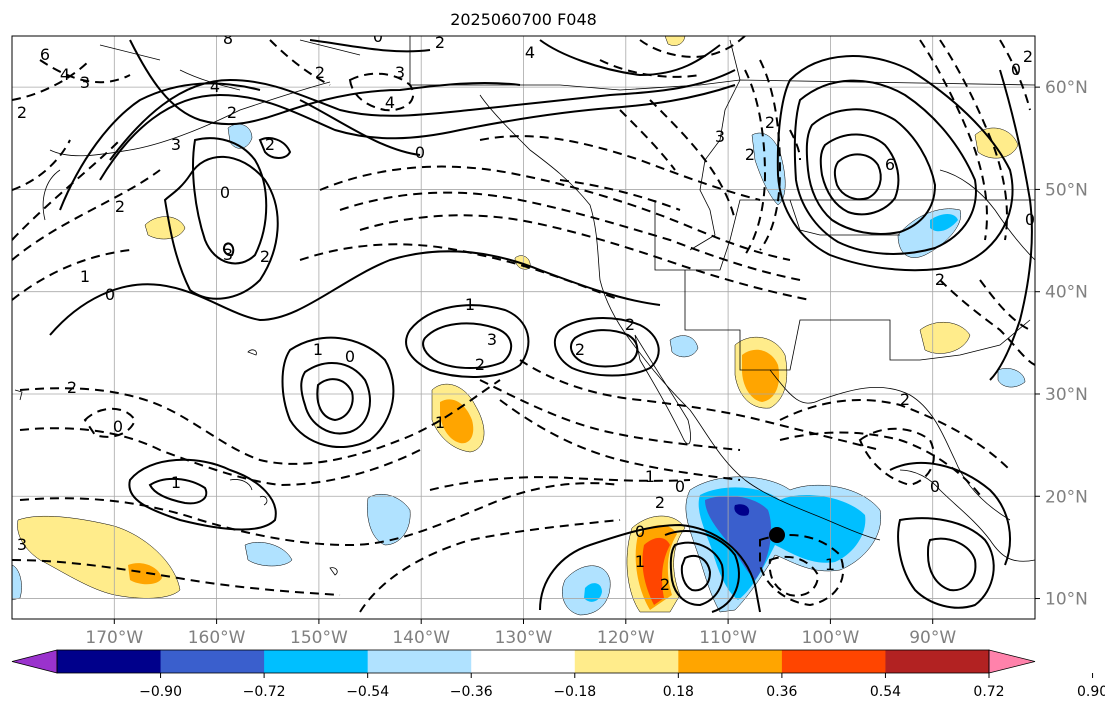  What do you see at coordinates (1066, 600) in the screenshot?
I see `y-tick-label: 10°N` at bounding box center [1066, 600].